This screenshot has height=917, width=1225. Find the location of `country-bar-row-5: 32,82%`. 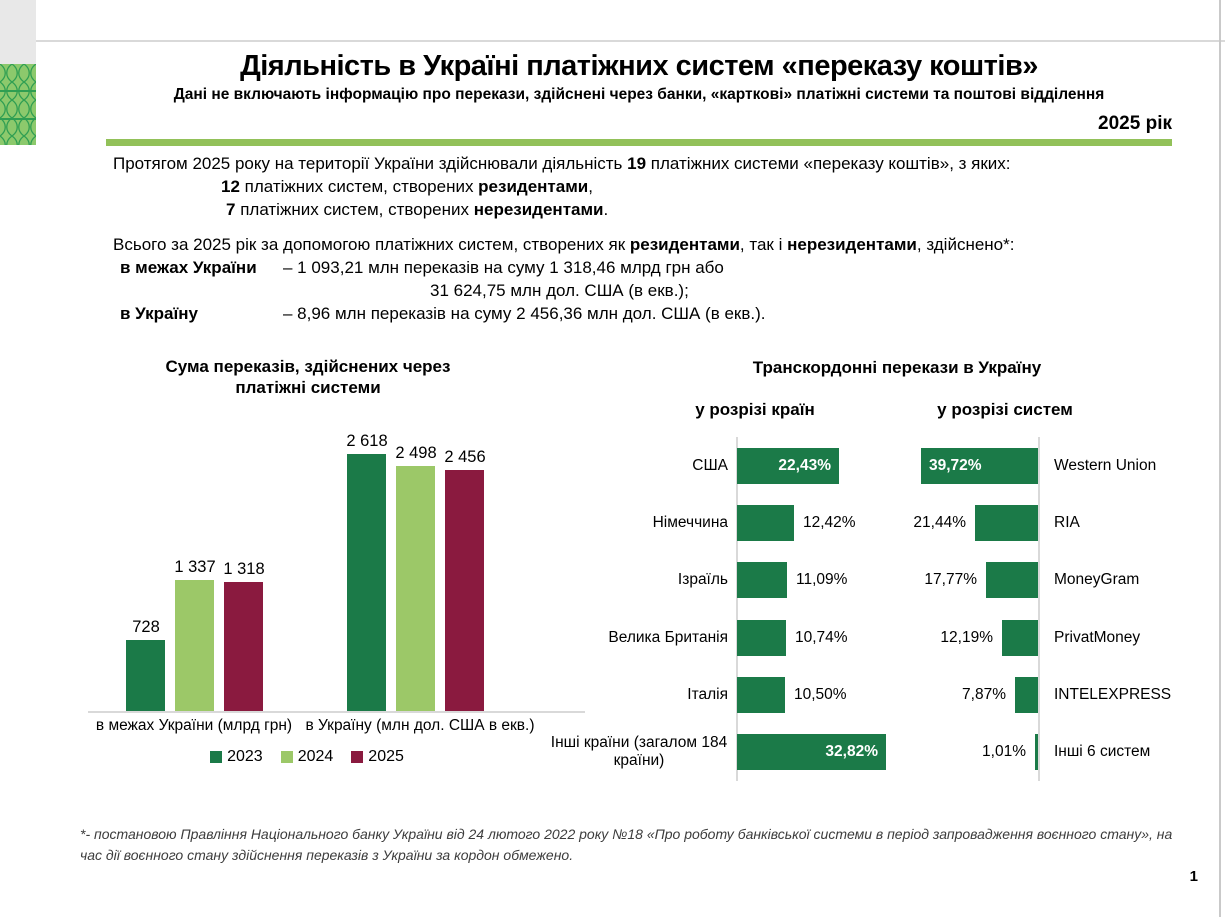

country-bar-row-5: 32,82% is located at coordinates (852, 752).